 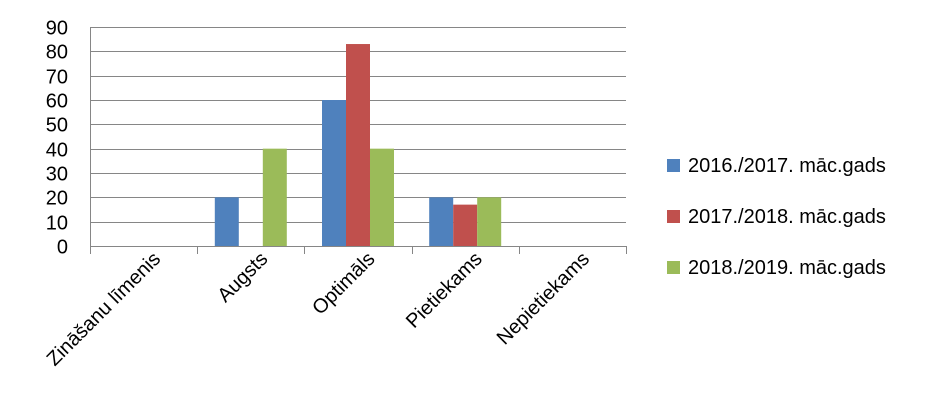 I want to click on y-tick-label: 20, so click(x=57, y=199).